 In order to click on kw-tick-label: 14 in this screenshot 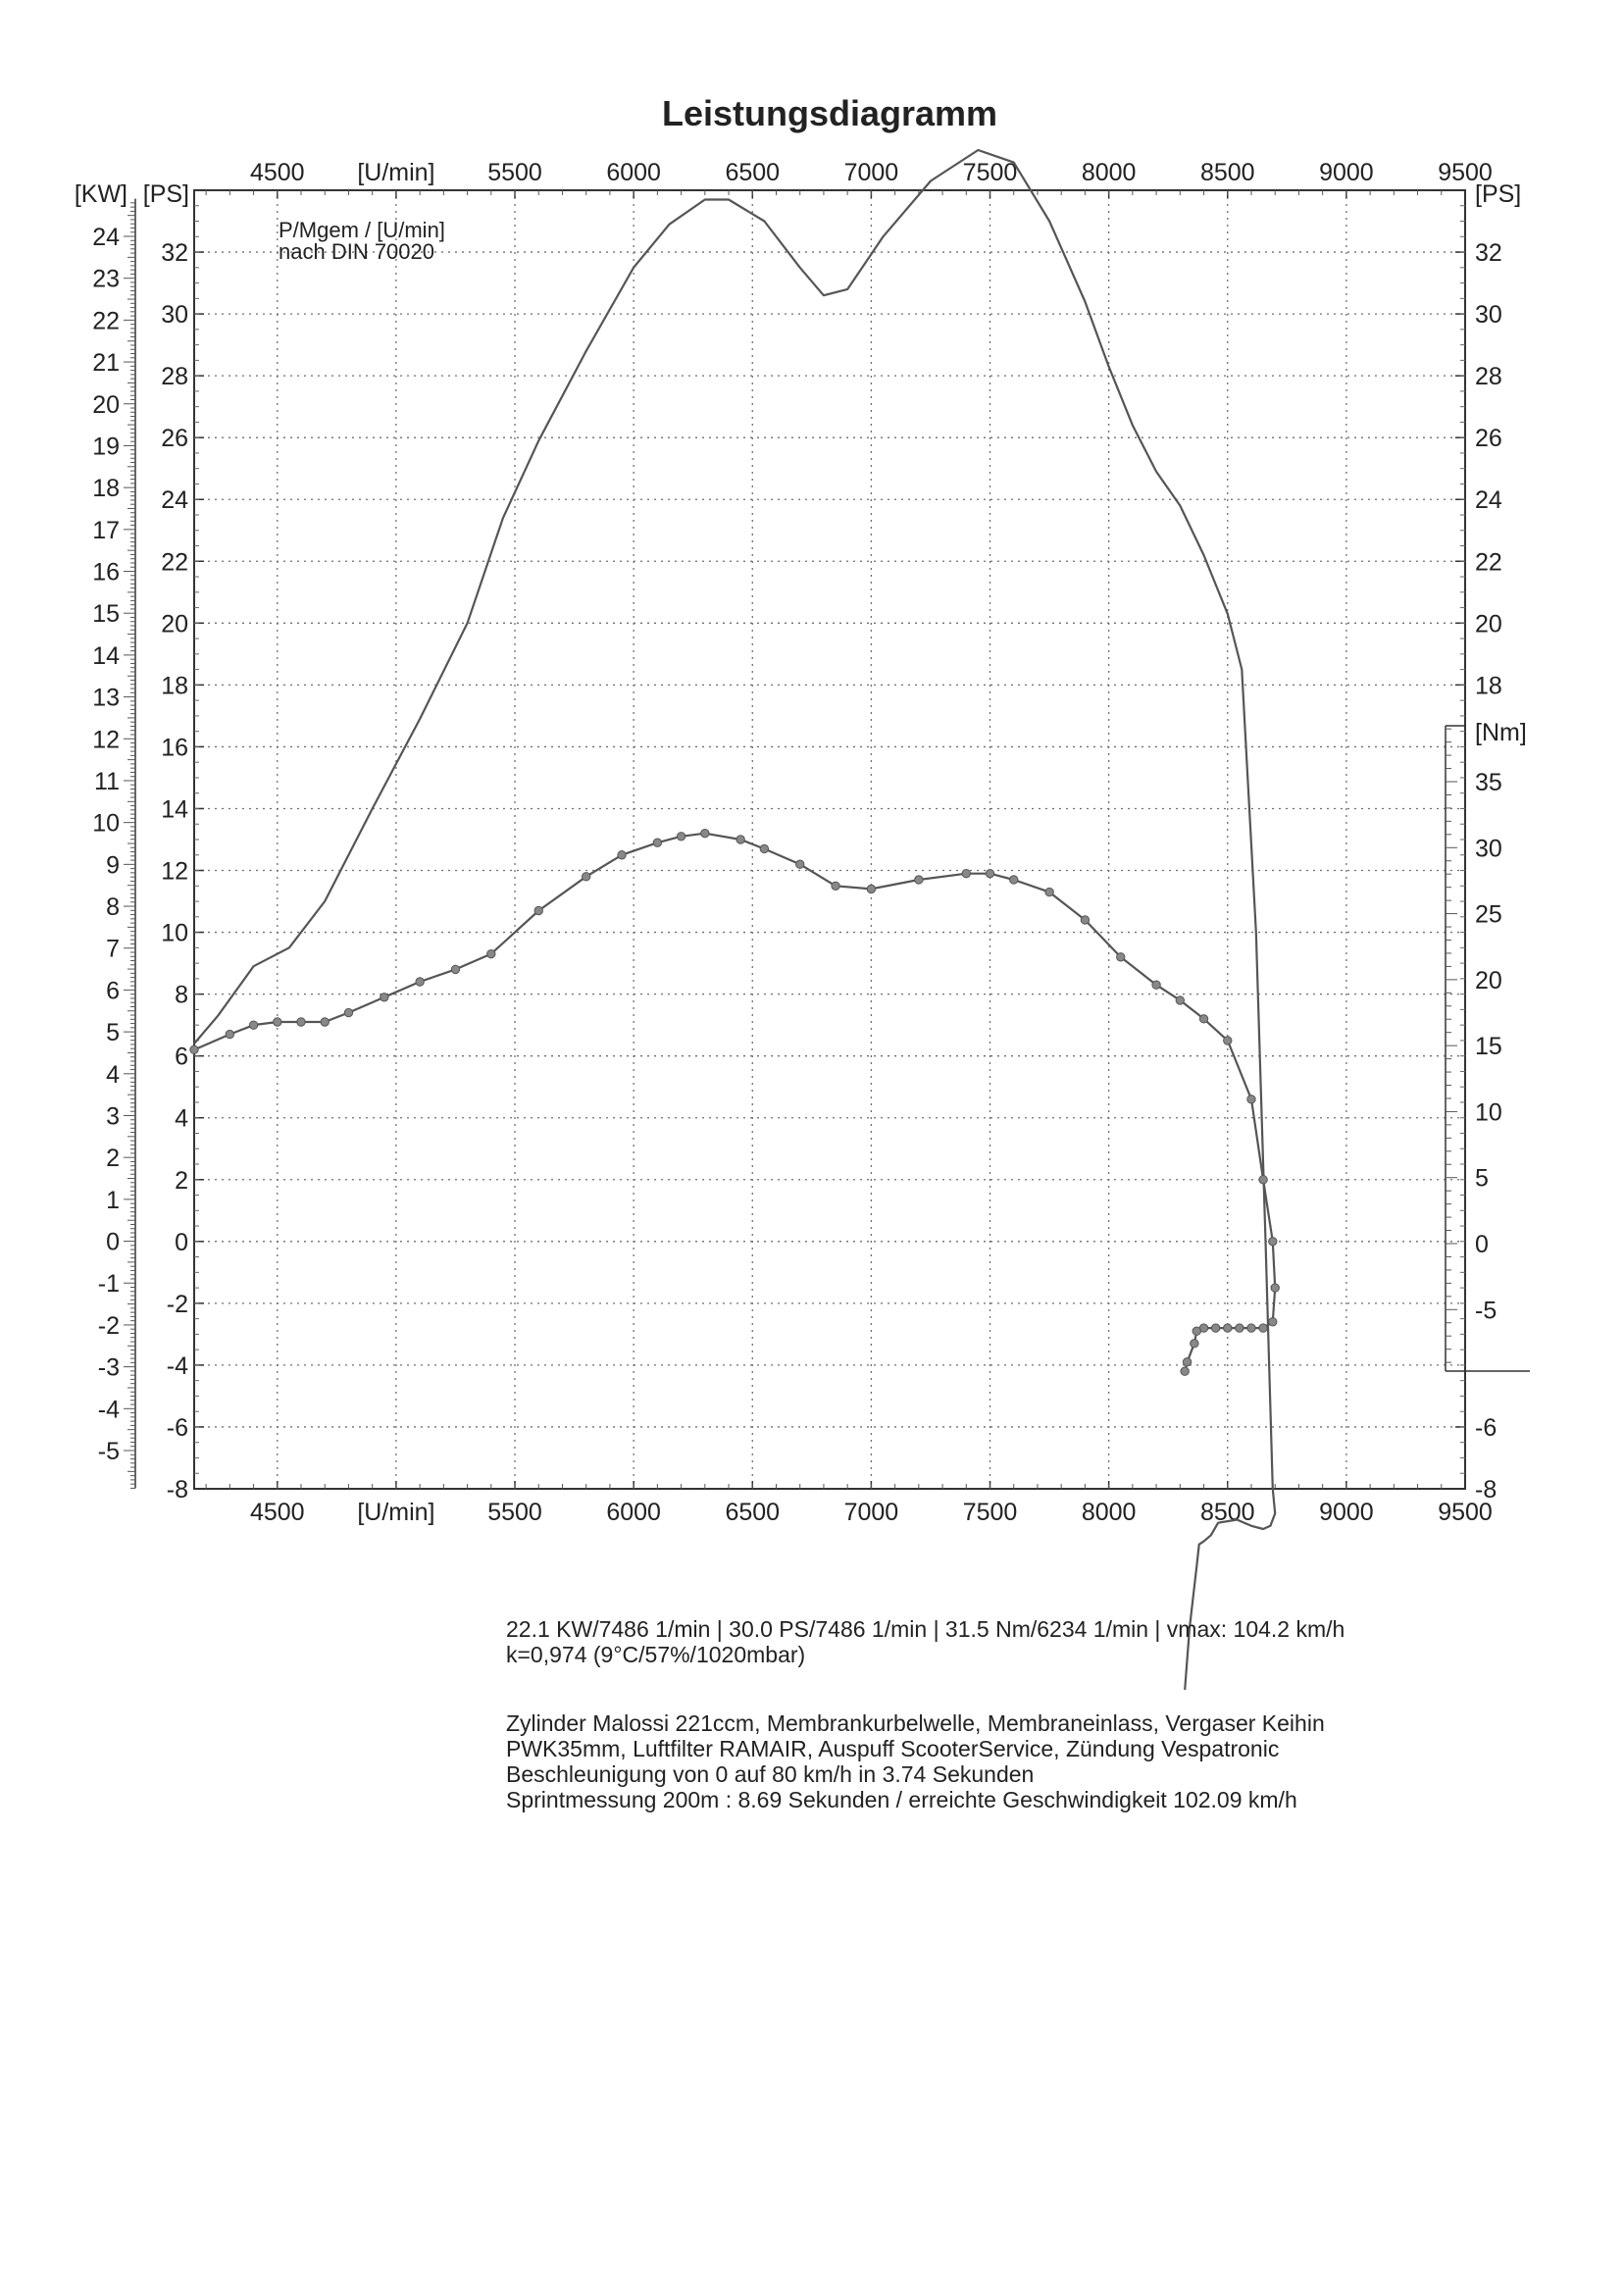, I will do `click(106, 656)`.